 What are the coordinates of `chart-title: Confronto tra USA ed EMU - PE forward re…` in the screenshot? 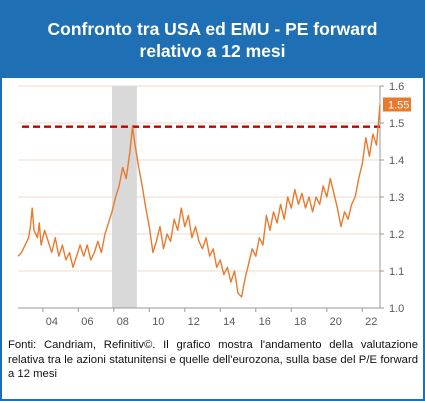 It's located at (212, 40).